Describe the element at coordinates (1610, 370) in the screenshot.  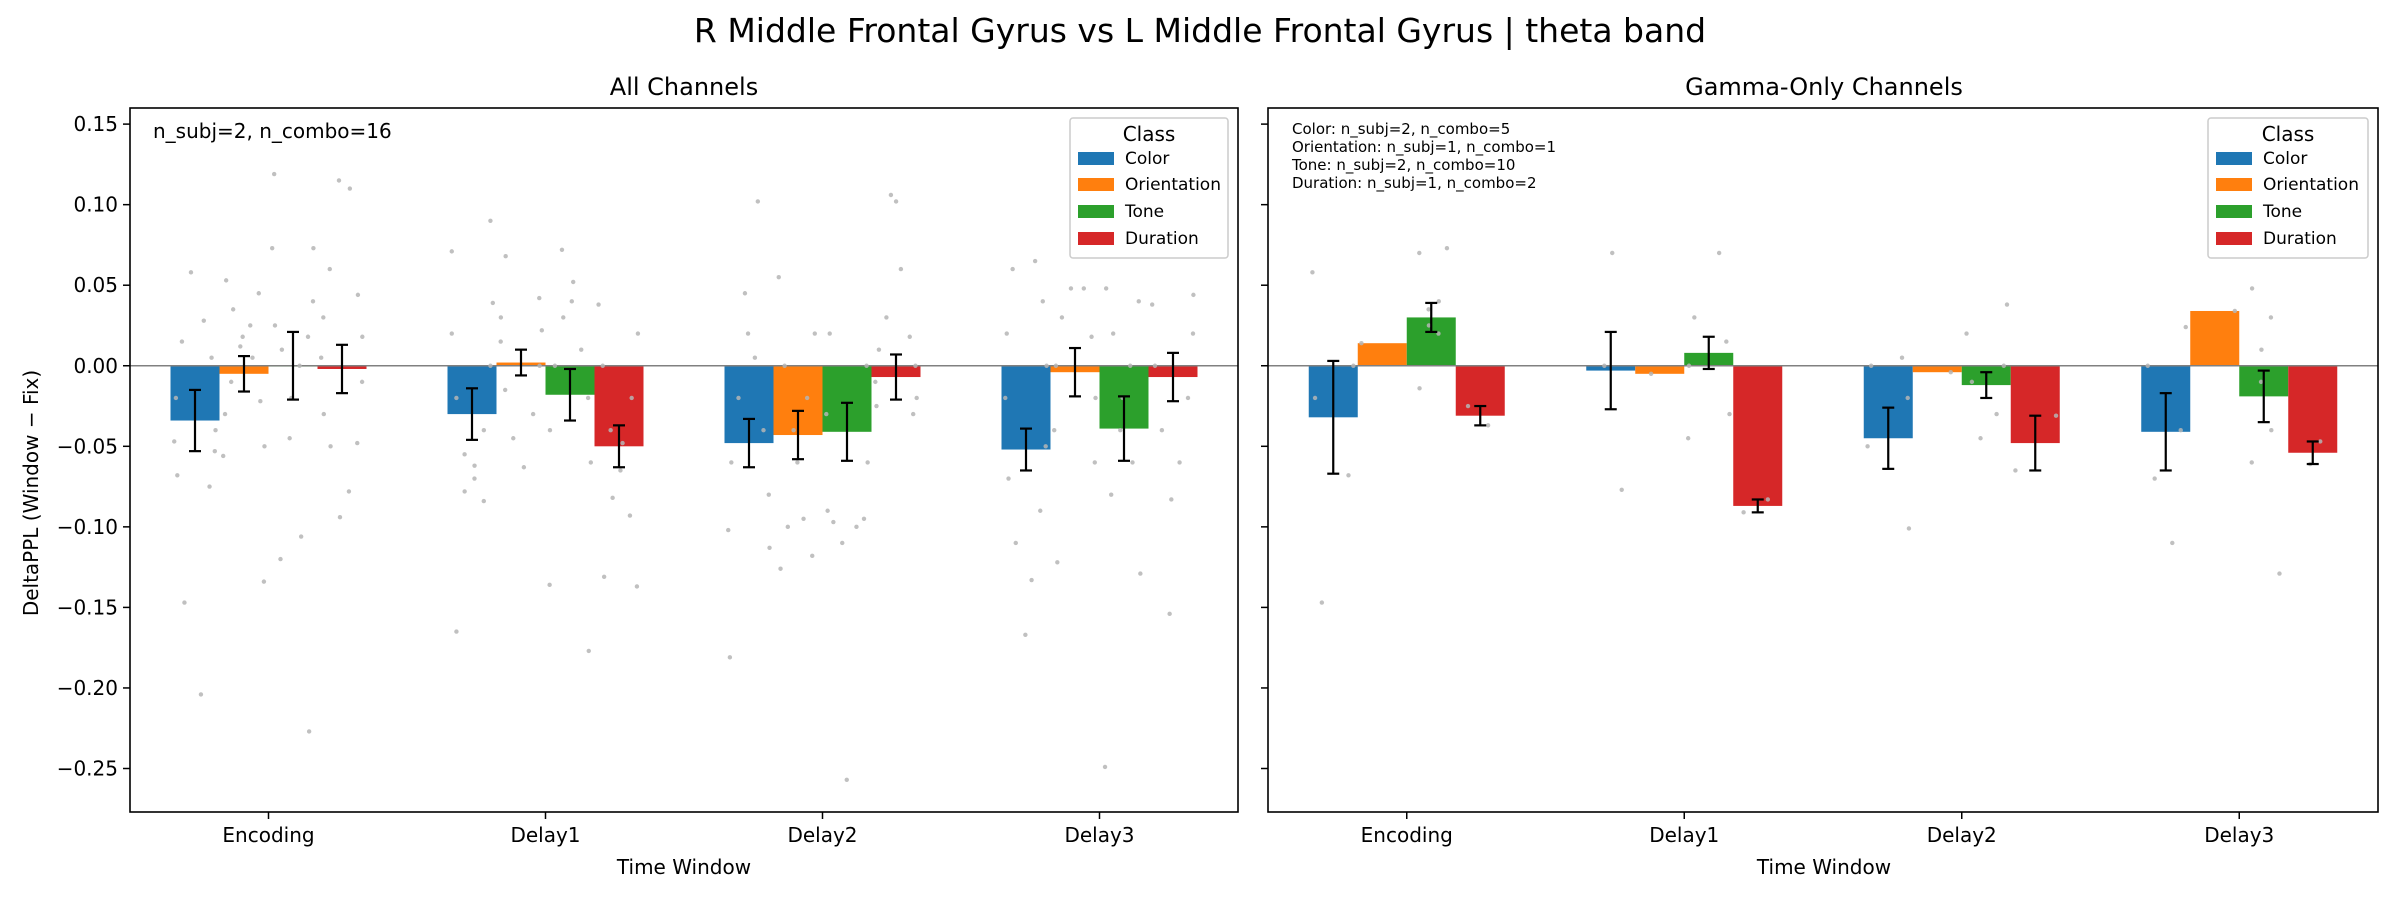
I see `error-bar-color-delay1` at that location.